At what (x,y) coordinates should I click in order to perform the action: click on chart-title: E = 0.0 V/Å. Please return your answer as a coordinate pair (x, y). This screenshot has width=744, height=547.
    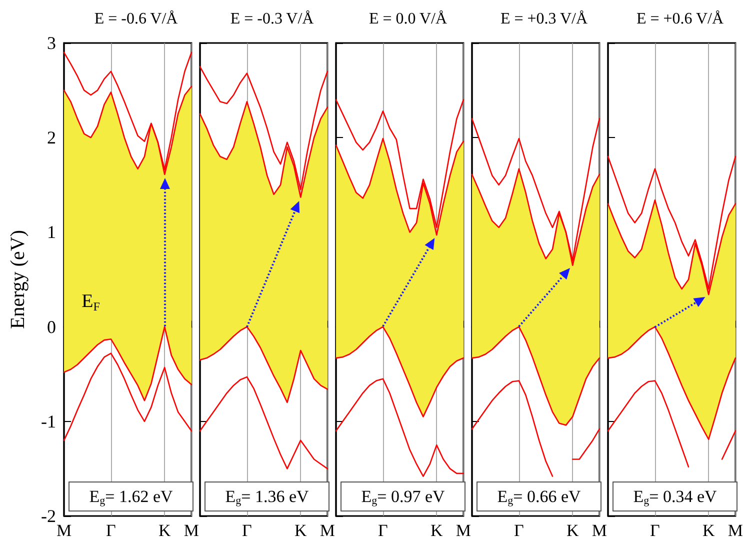
    Looking at the image, I should click on (408, 19).